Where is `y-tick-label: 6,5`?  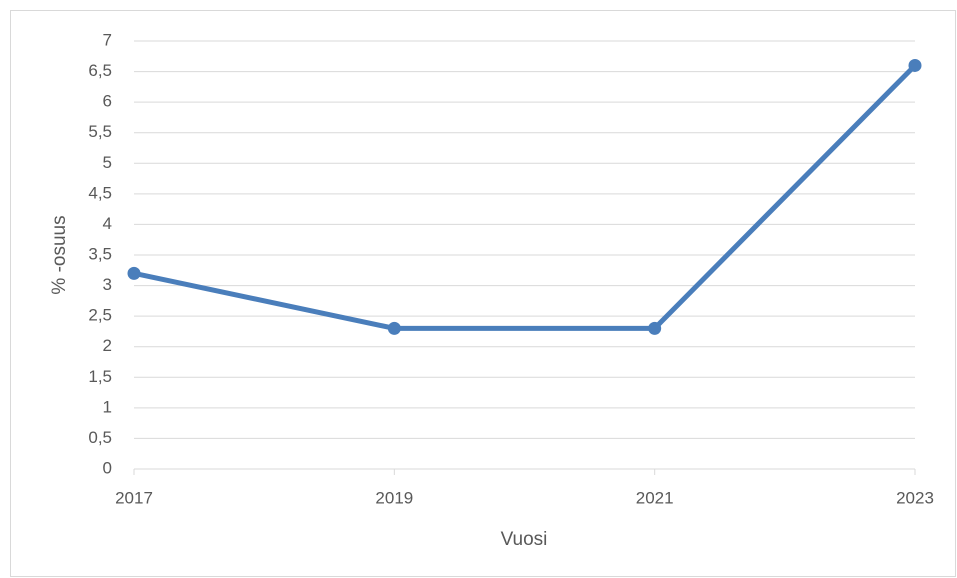 y-tick-label: 6,5 is located at coordinates (100, 70).